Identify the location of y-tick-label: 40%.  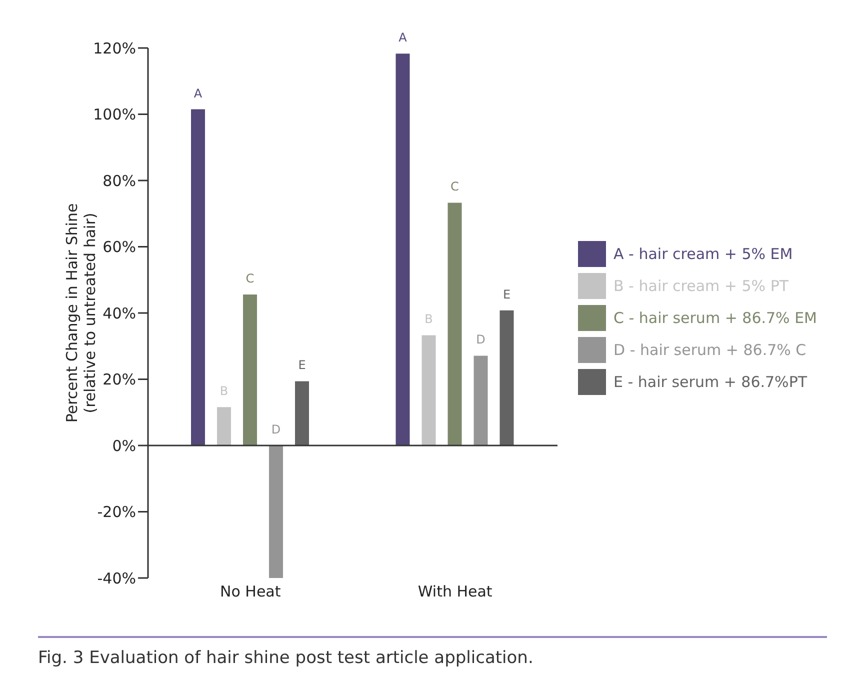
(119, 313).